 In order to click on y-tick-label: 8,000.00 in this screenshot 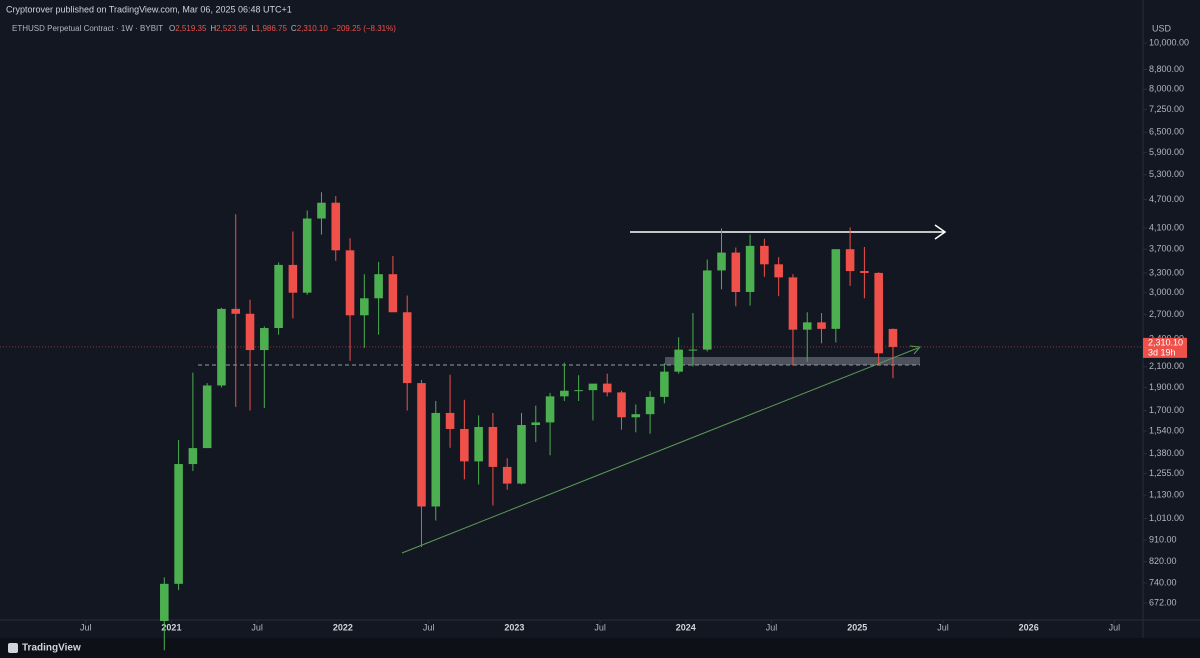, I will do `click(1166, 89)`.